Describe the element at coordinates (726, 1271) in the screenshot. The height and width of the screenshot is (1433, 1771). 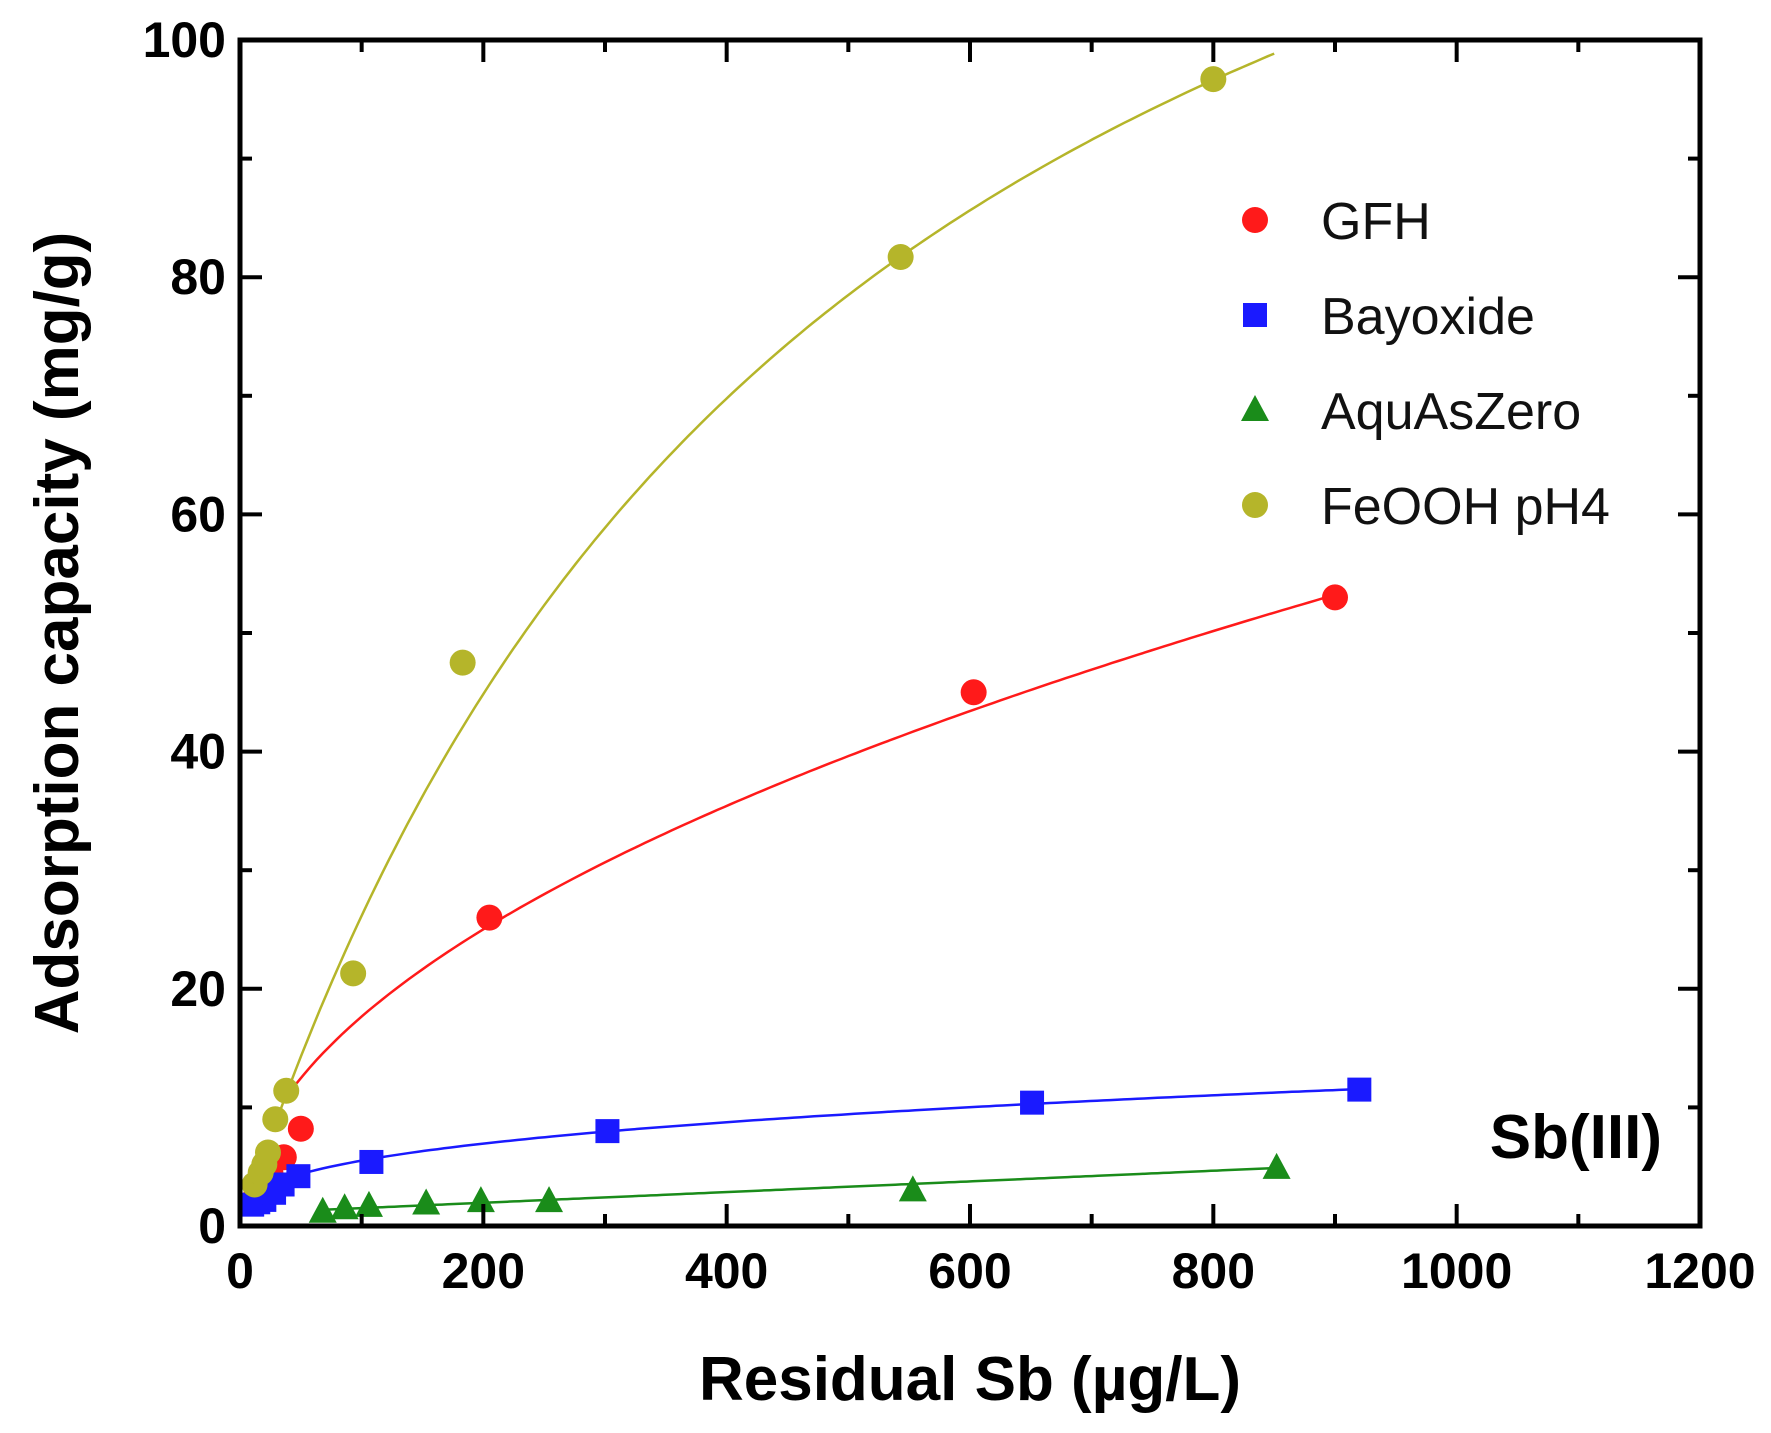
I see `x-tick-label: 400` at that location.